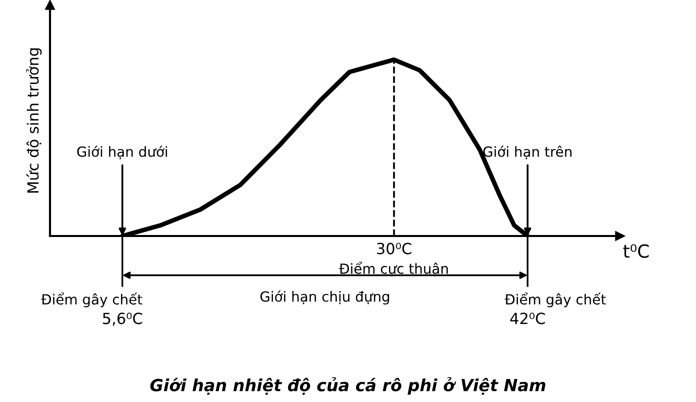  What do you see at coordinates (122, 153) in the screenshot?
I see `annotation: Giới hạn dưới` at bounding box center [122, 153].